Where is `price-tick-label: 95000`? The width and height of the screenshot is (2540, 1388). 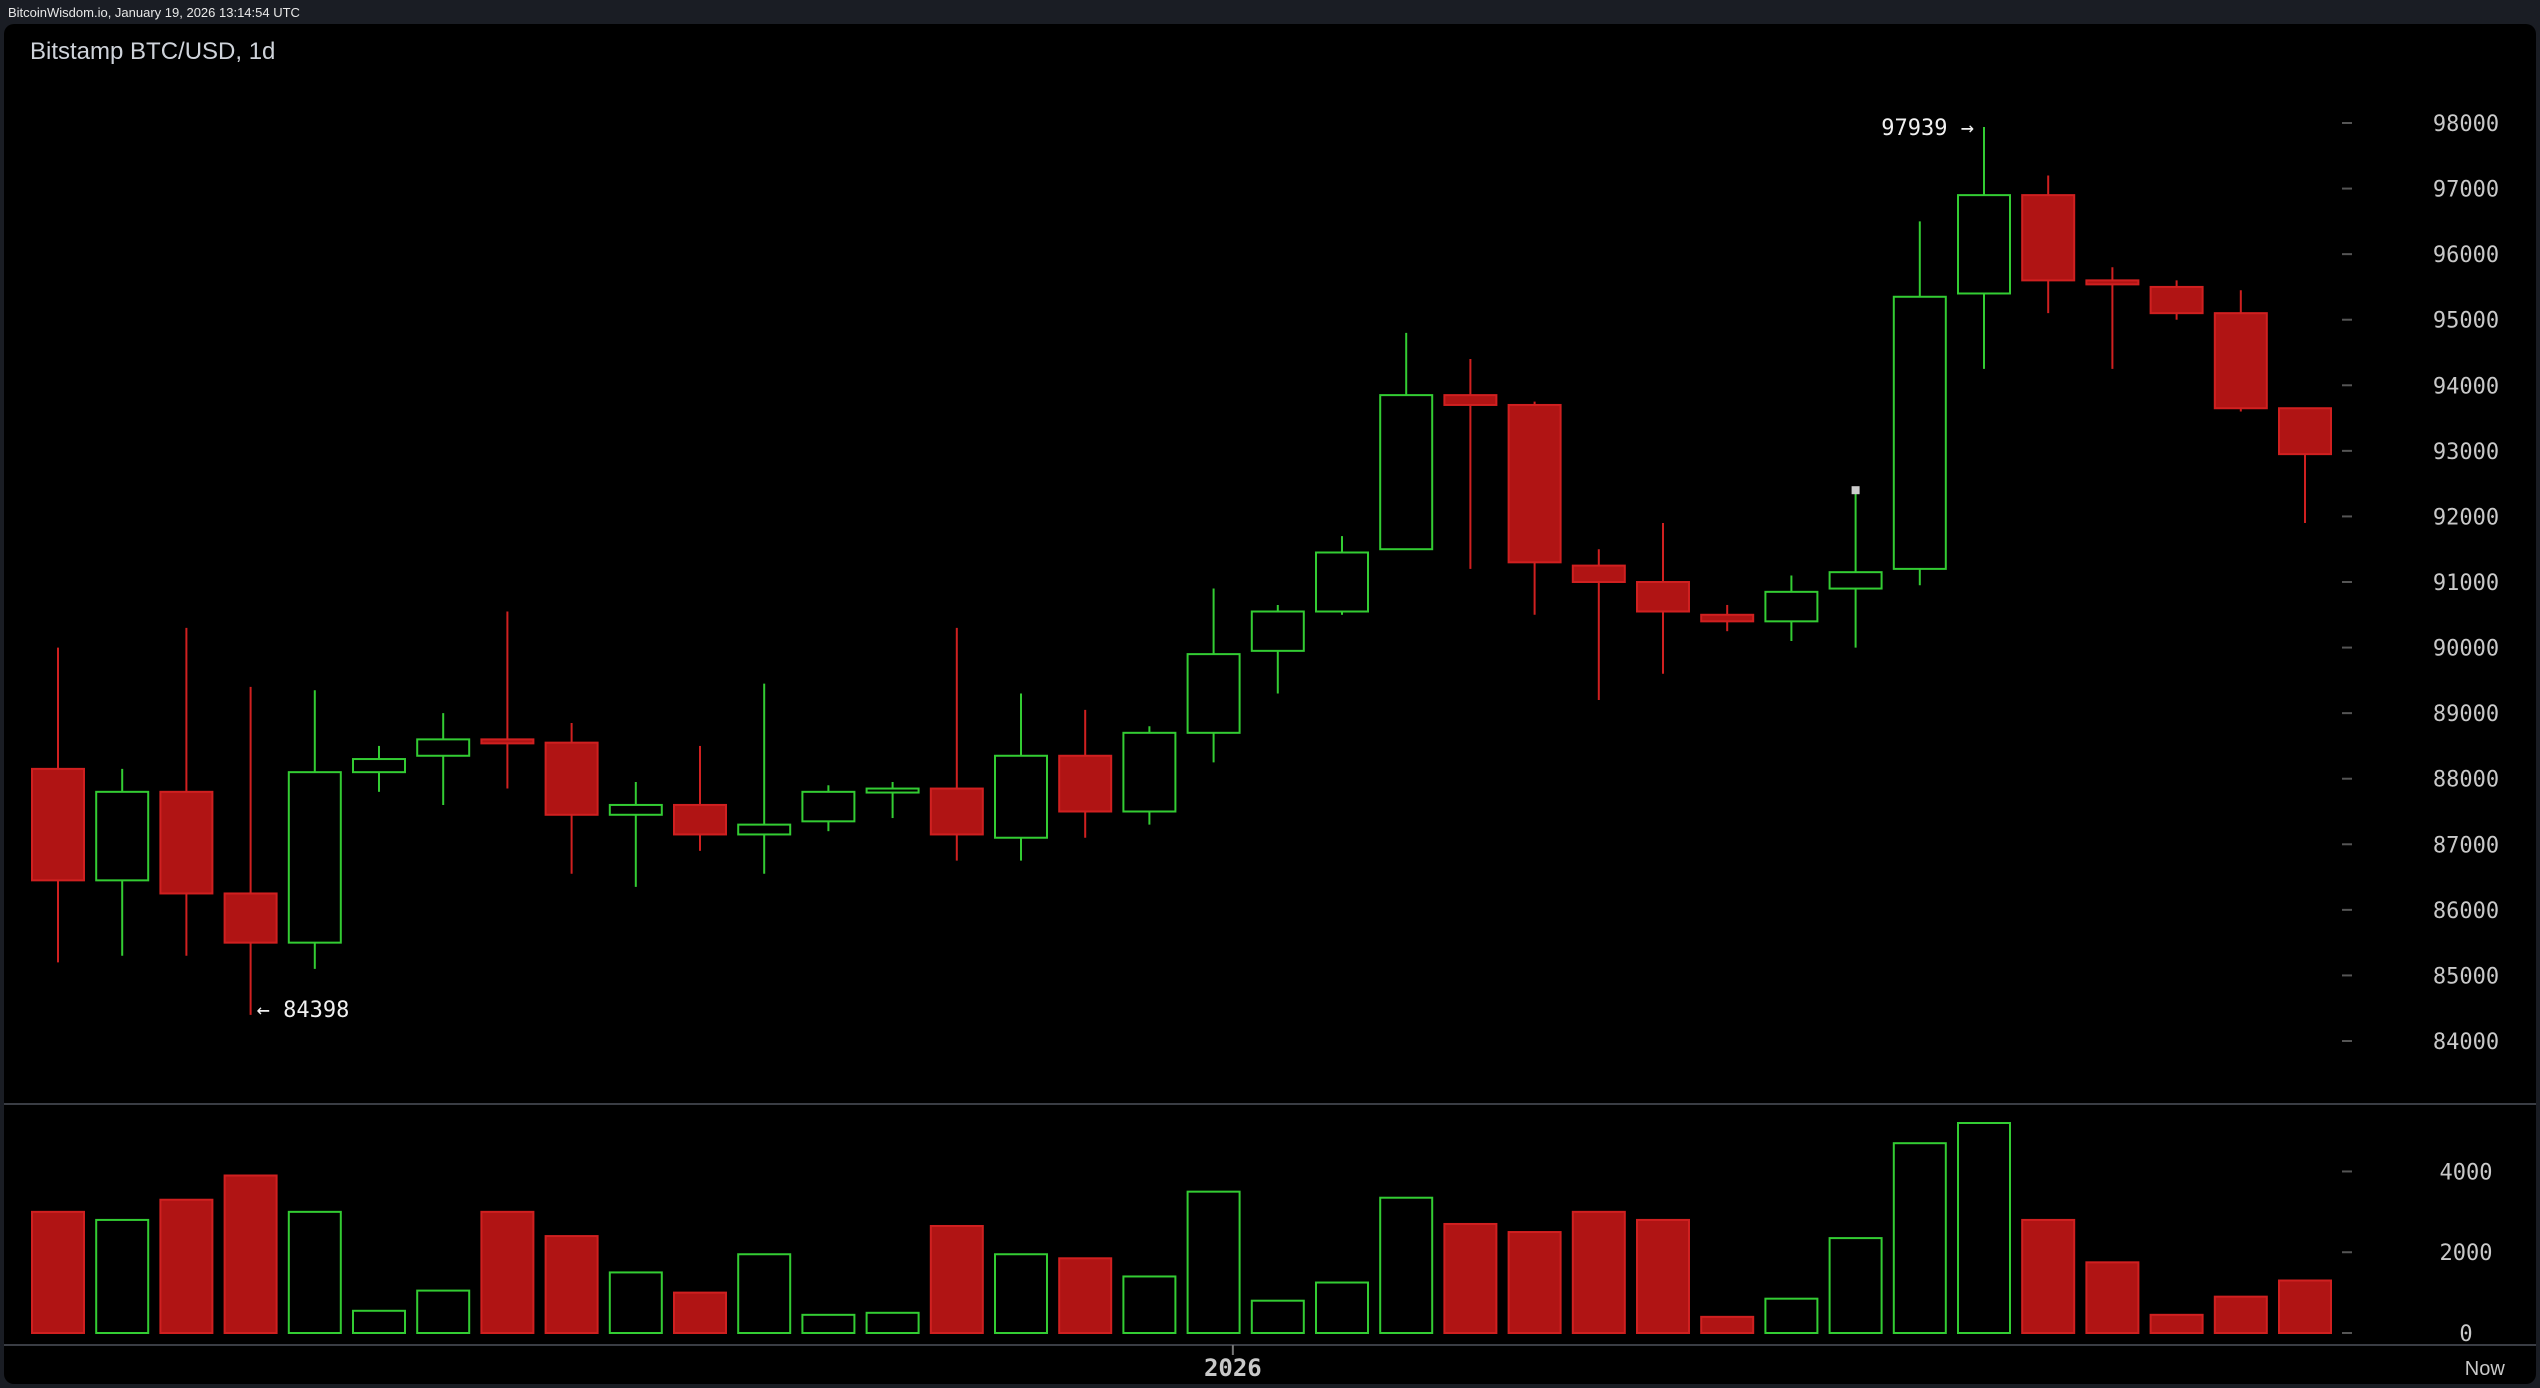 price-tick-label: 95000 is located at coordinates (2466, 321).